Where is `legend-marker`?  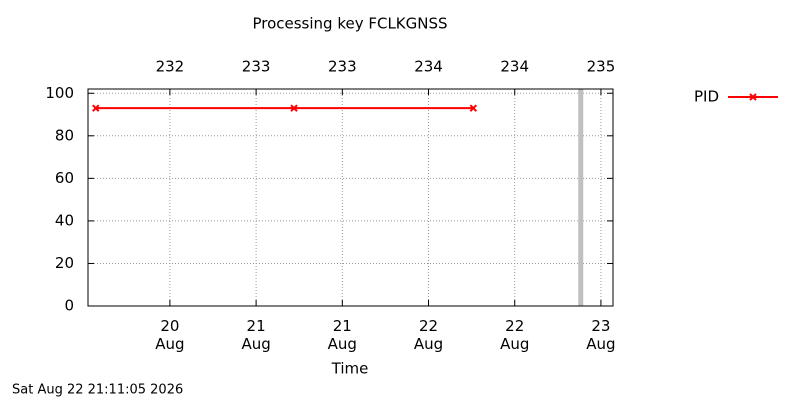
legend-marker is located at coordinates (753, 97).